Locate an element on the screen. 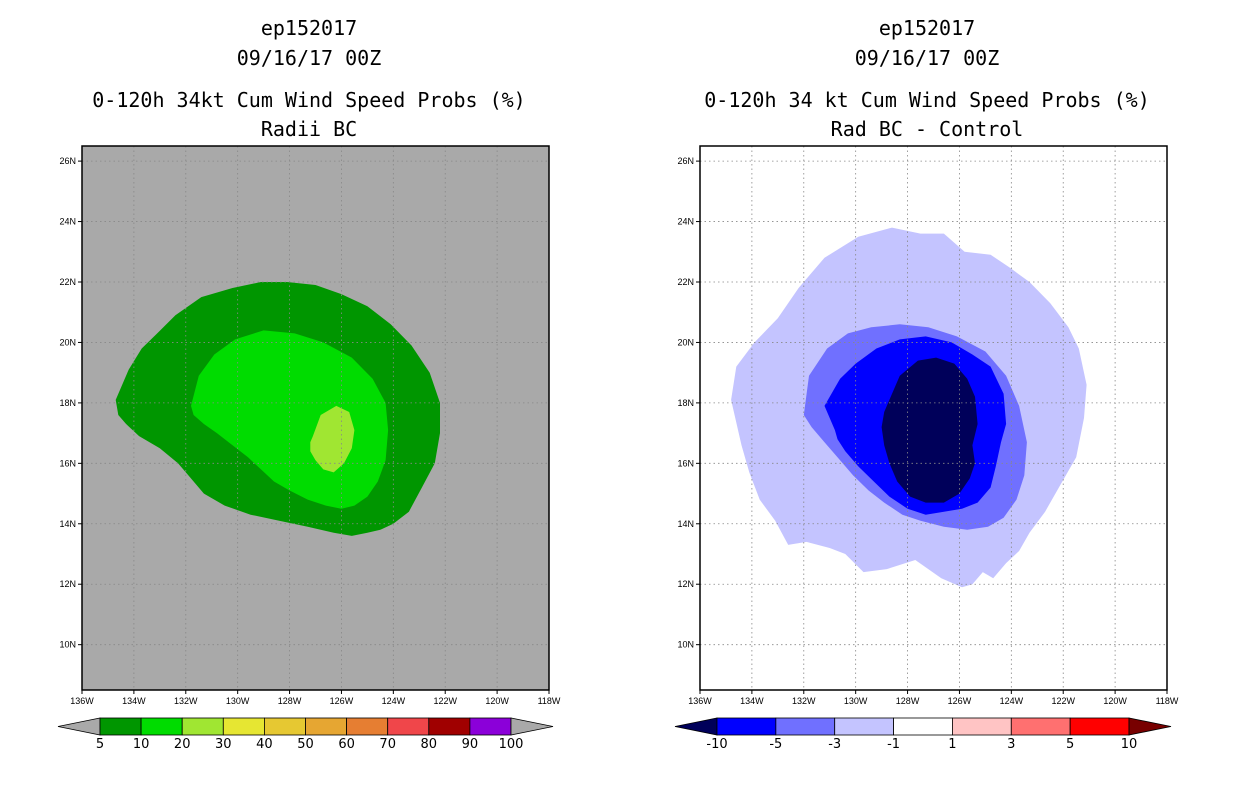 Image resolution: width=1236 pixels, height=800 pixels. colorbar-label: 30 is located at coordinates (223, 744).